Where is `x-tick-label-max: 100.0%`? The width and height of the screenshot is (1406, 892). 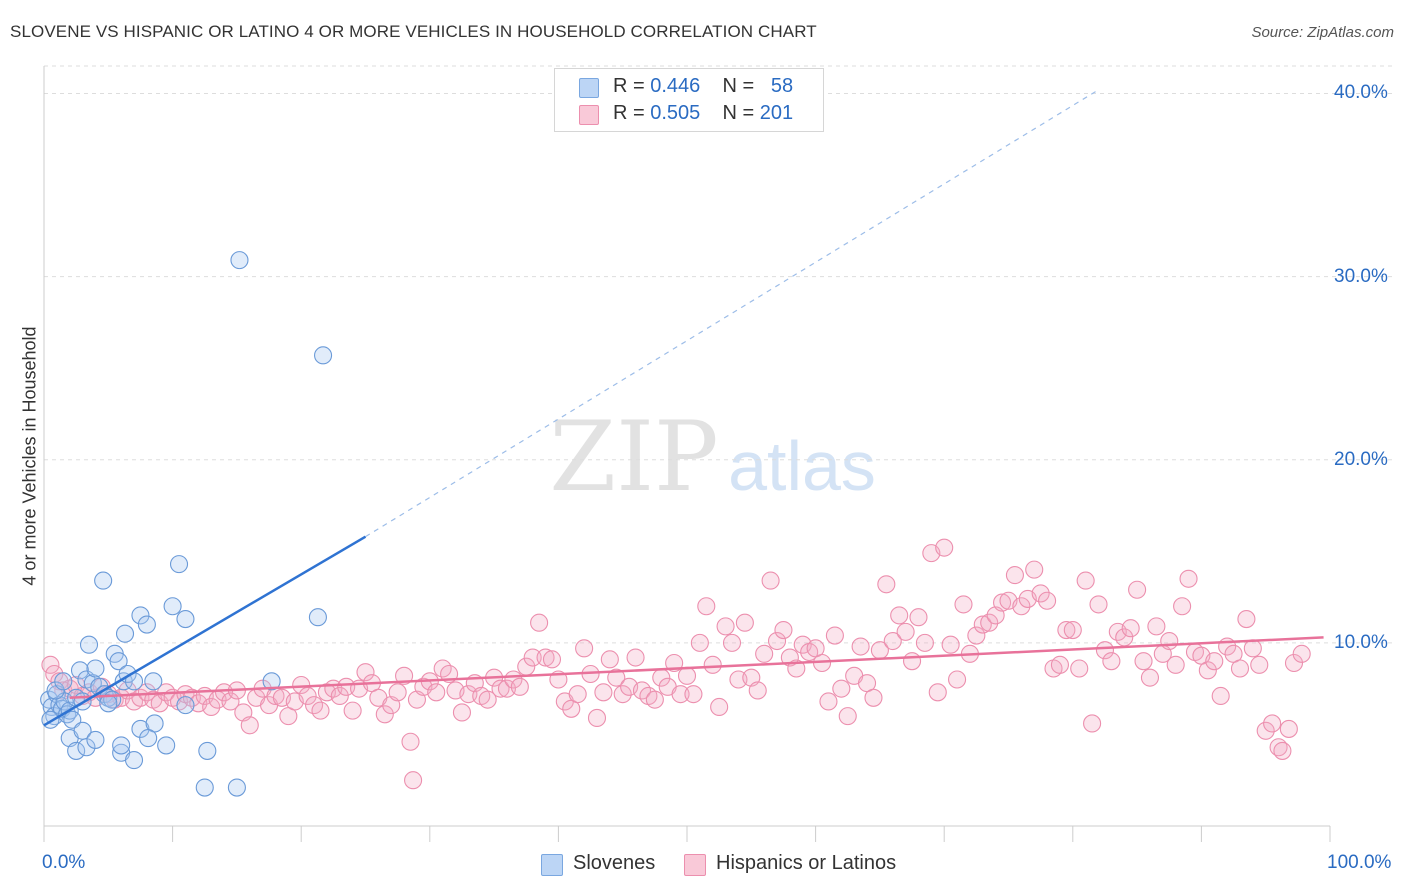
x-tick-label-max: 100.0% is located at coordinates (1359, 862).